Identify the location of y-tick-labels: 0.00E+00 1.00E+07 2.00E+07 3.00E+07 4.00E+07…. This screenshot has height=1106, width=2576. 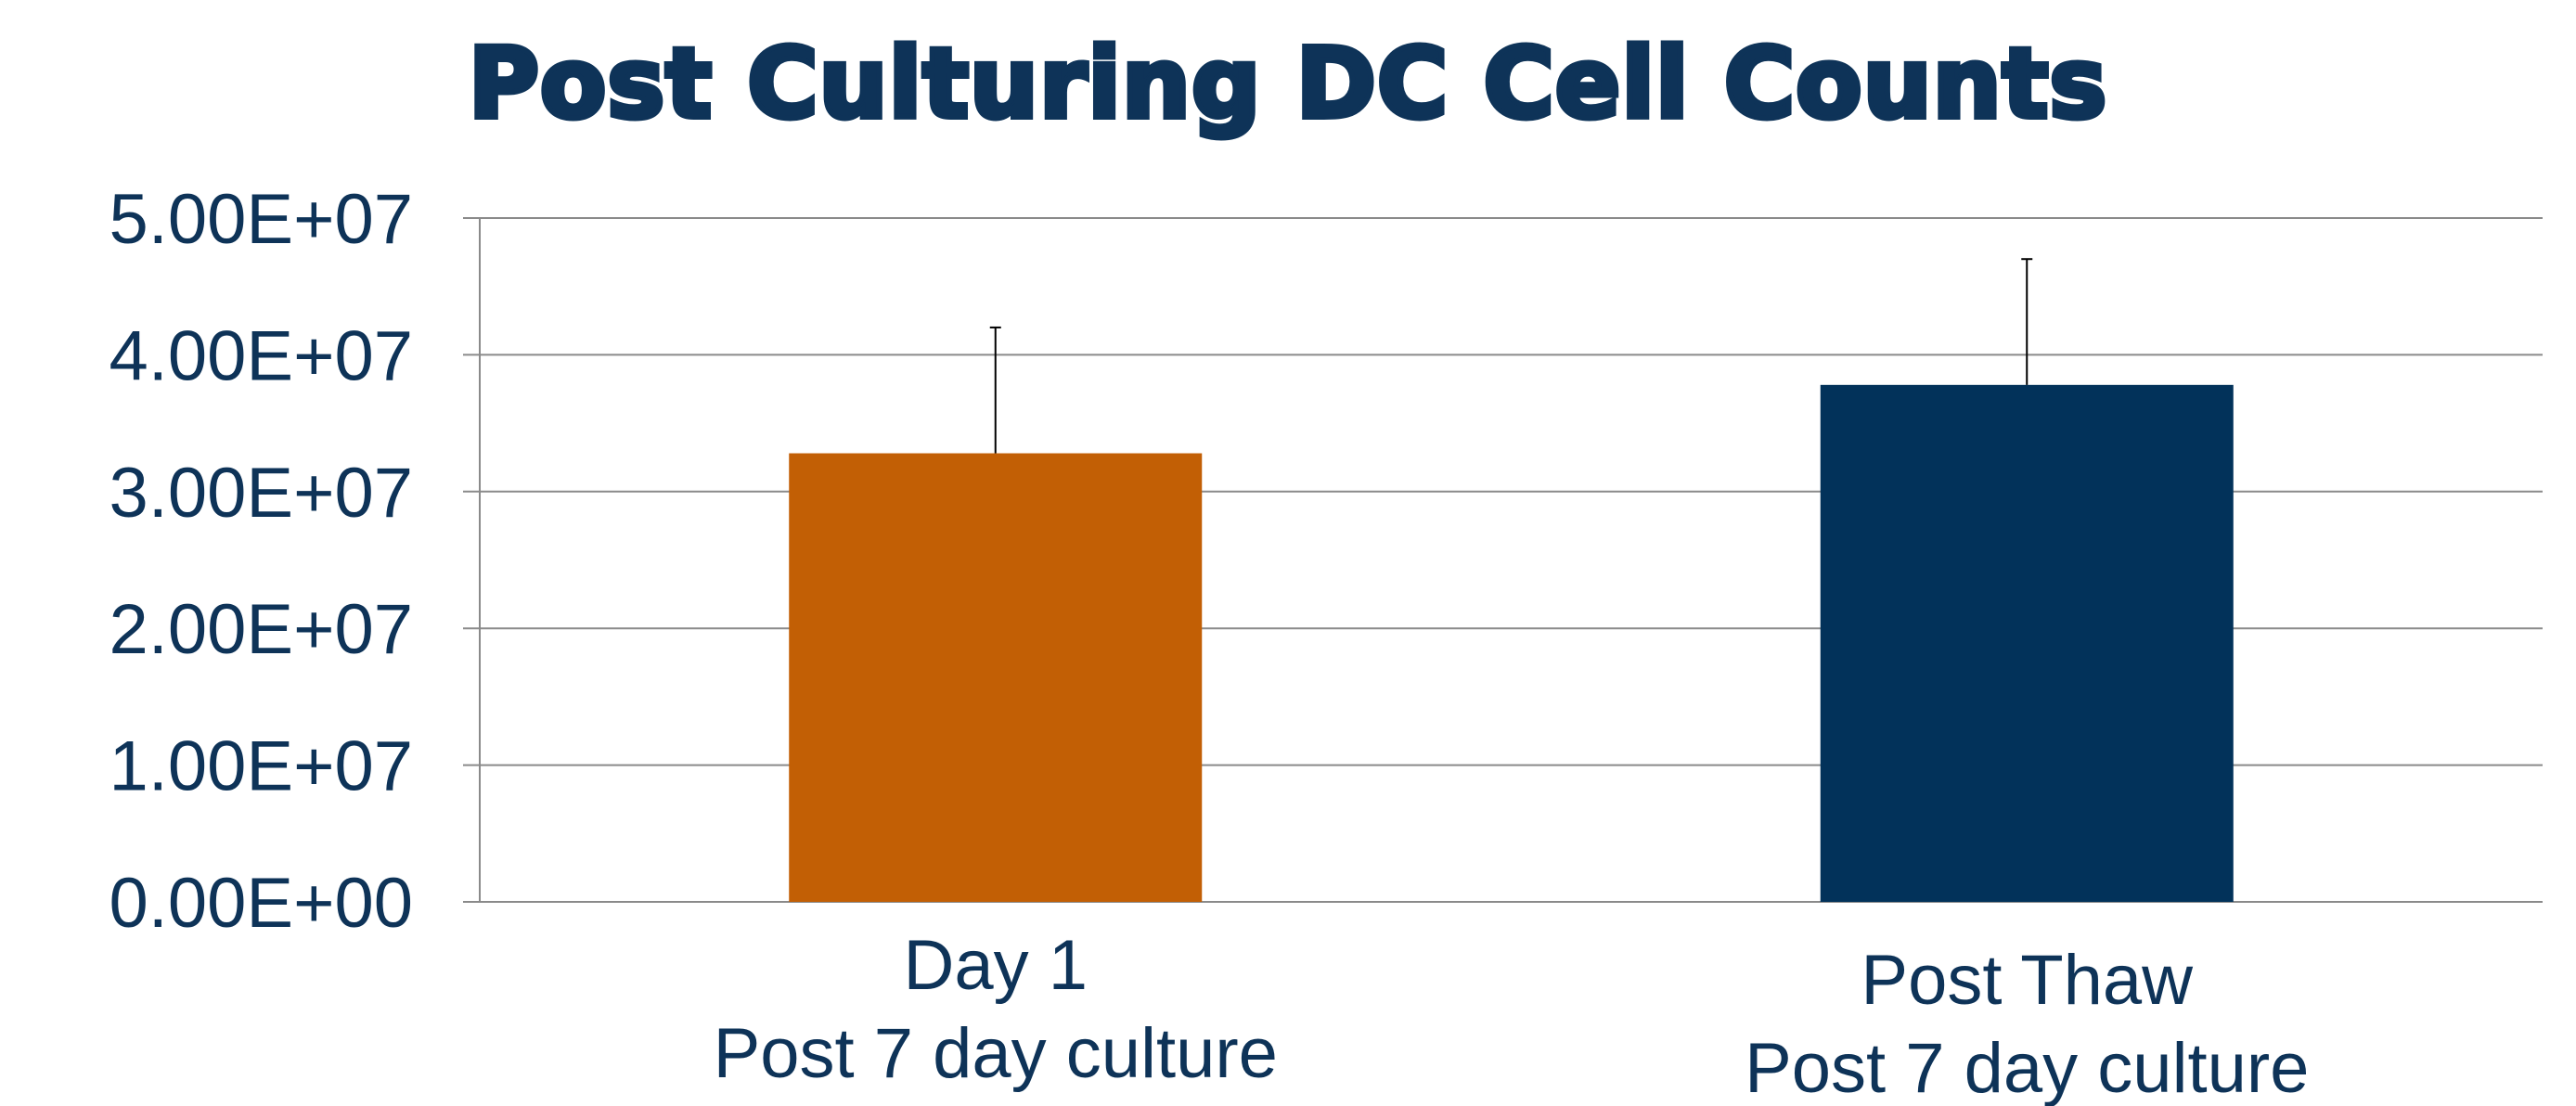
(261, 562).